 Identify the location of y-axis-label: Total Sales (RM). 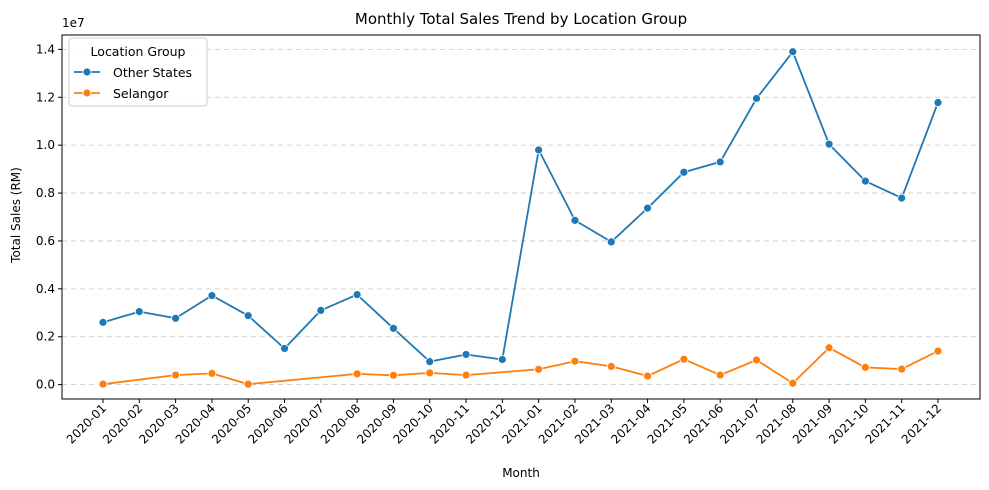
(16, 215).